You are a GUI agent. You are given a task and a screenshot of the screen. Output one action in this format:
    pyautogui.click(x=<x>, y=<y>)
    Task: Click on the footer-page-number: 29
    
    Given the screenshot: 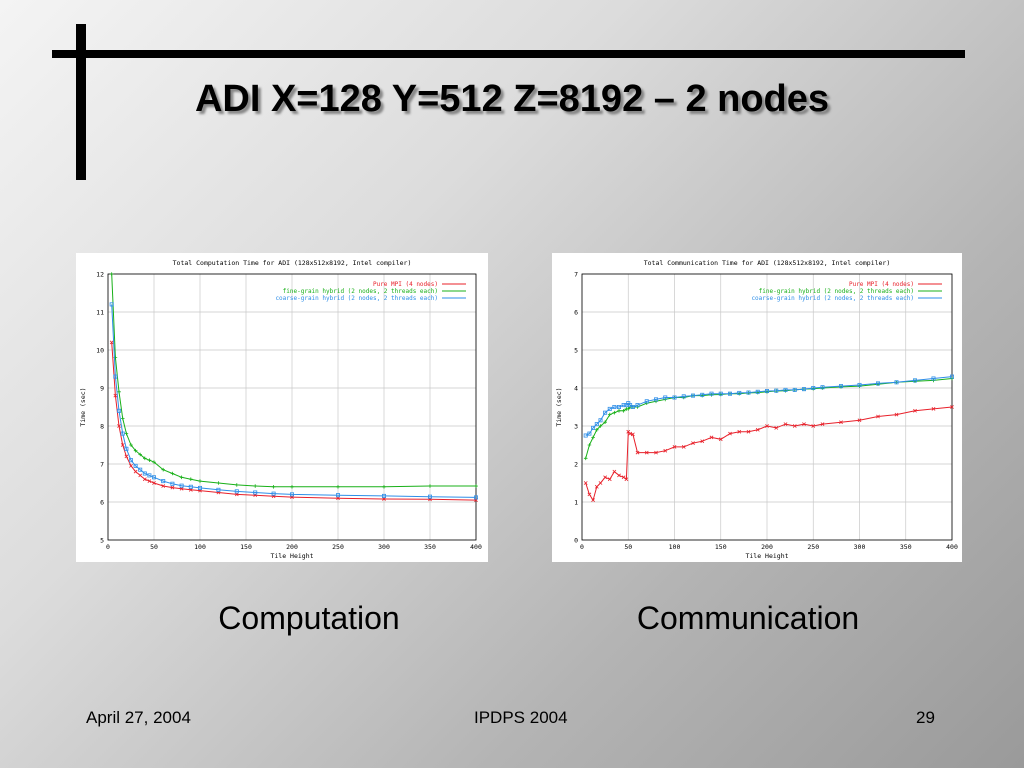 What is the action you would take?
    pyautogui.click(x=925, y=717)
    